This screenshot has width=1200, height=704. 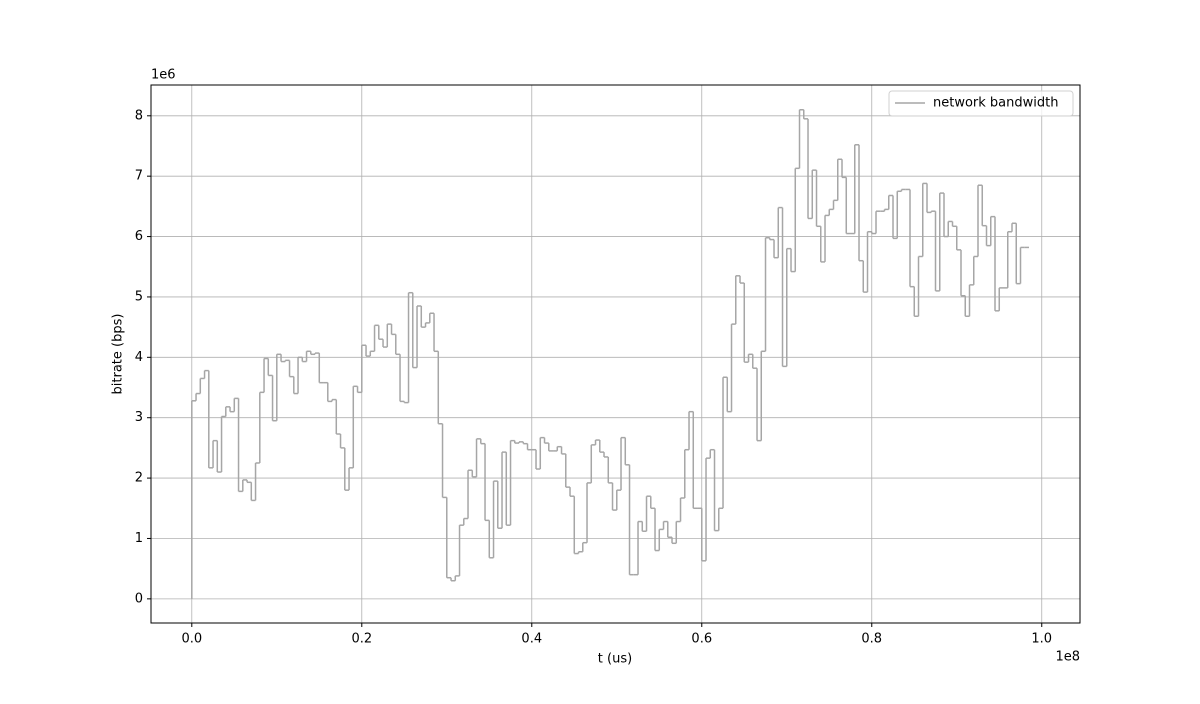 I want to click on legend-box, so click(x=981, y=103).